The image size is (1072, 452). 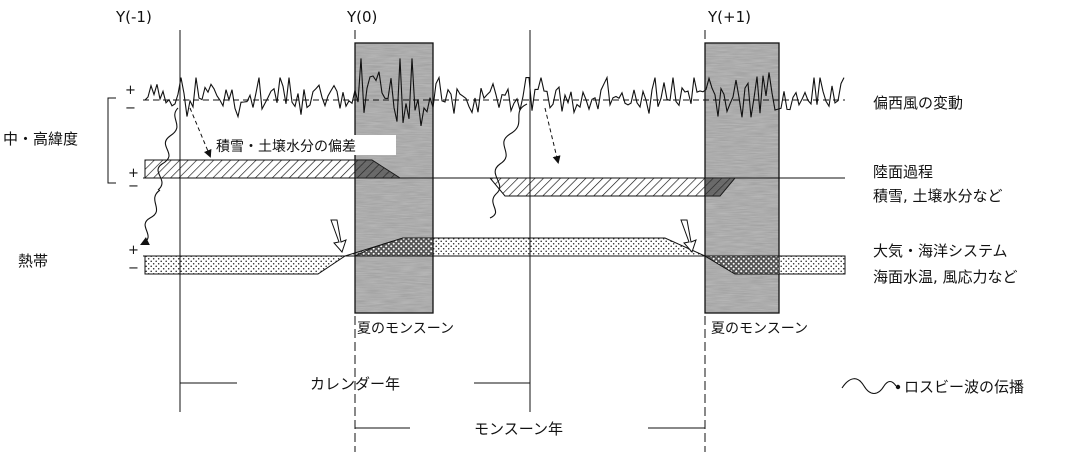 What do you see at coordinates (111, 140) in the screenshot?
I see `latitude-brace` at bounding box center [111, 140].